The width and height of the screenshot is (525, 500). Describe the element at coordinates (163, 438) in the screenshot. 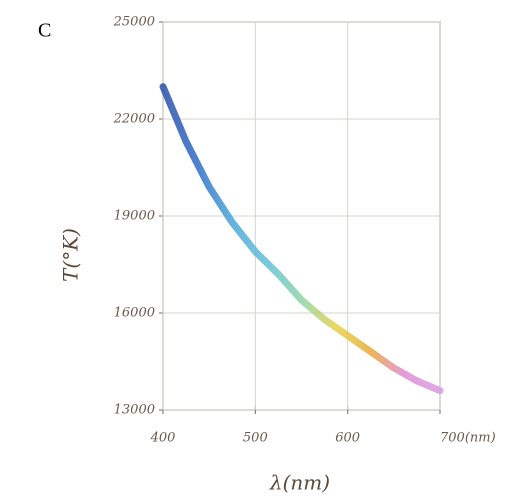

I see `x-tick-label: 400` at that location.